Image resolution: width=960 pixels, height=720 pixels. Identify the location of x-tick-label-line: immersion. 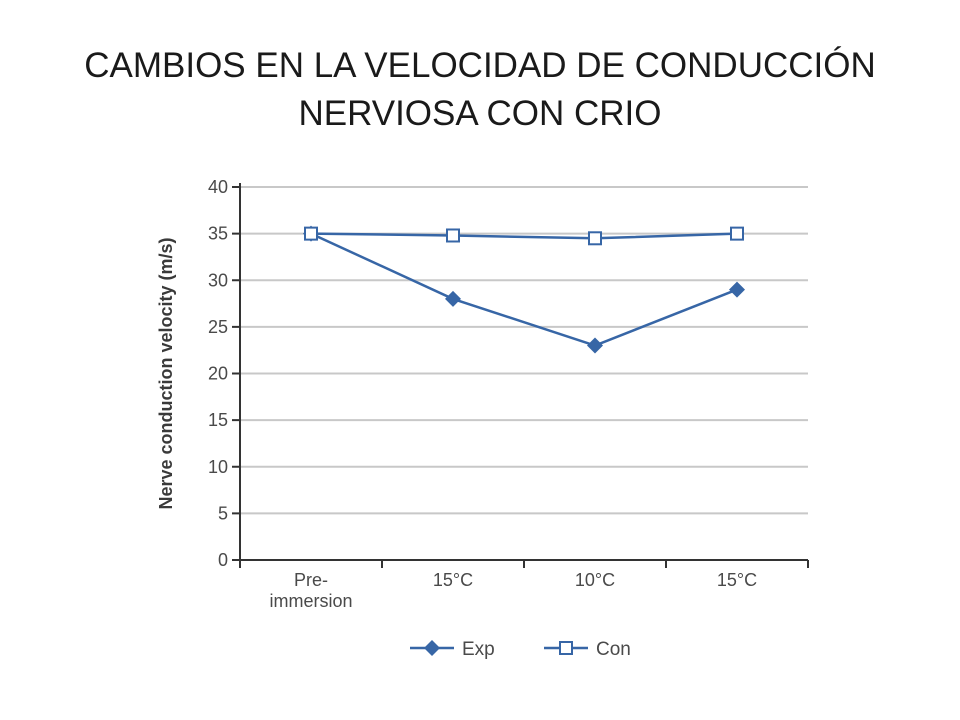
(310, 601).